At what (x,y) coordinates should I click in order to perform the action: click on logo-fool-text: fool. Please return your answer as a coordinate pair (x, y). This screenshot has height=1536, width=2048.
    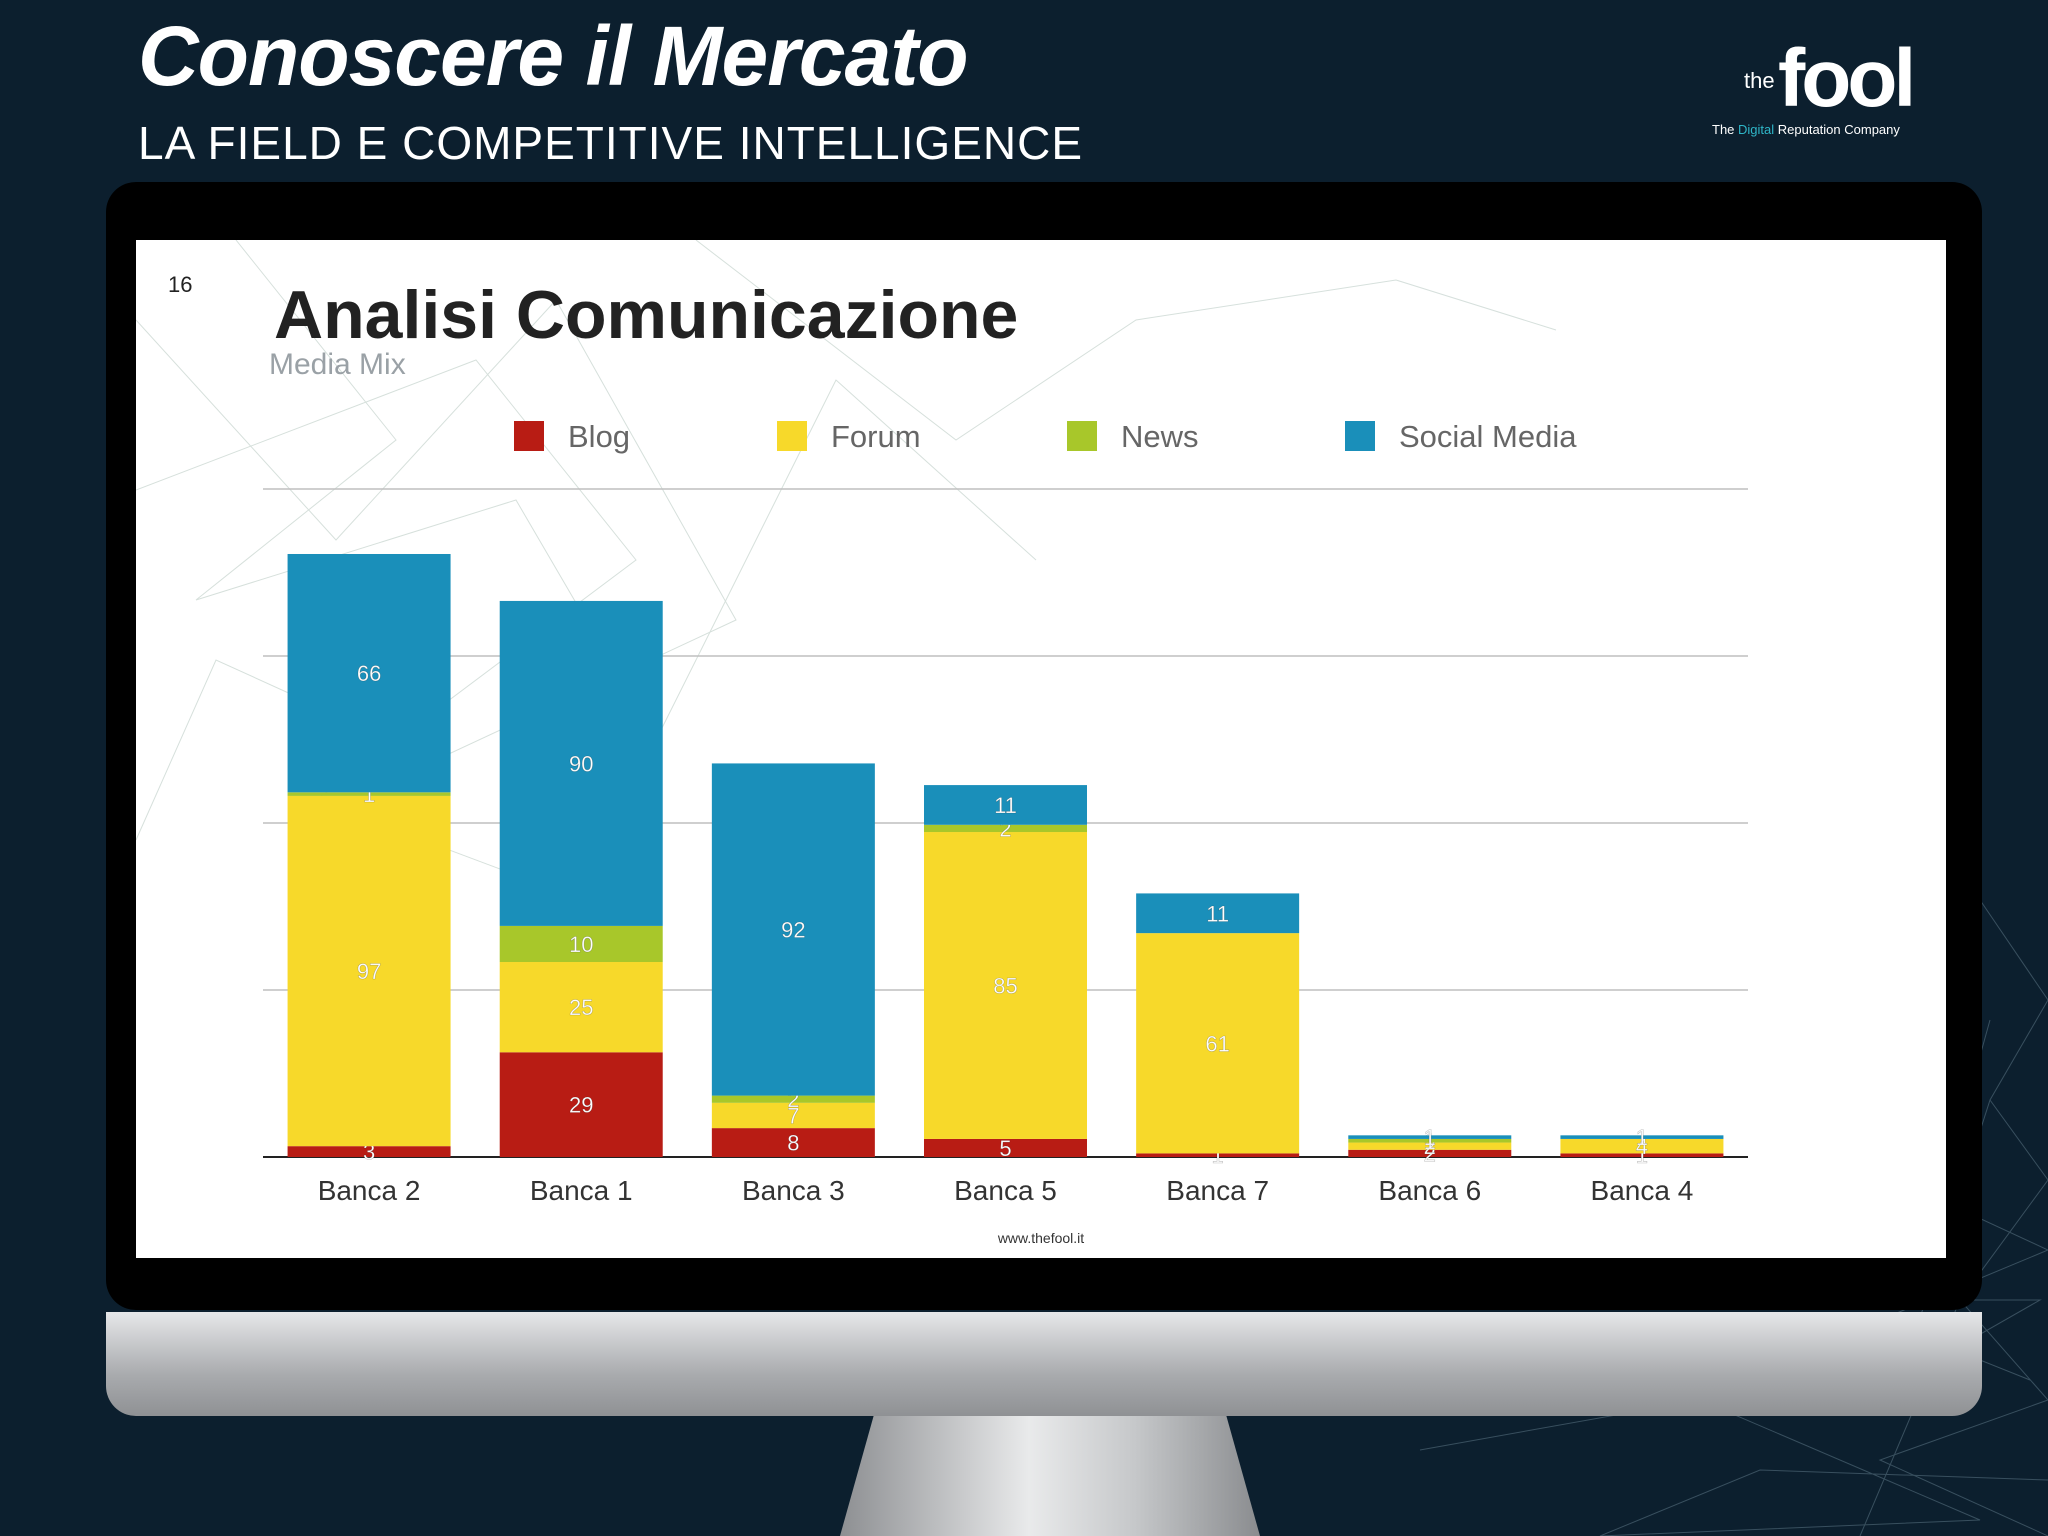
    Looking at the image, I should click on (1847, 78).